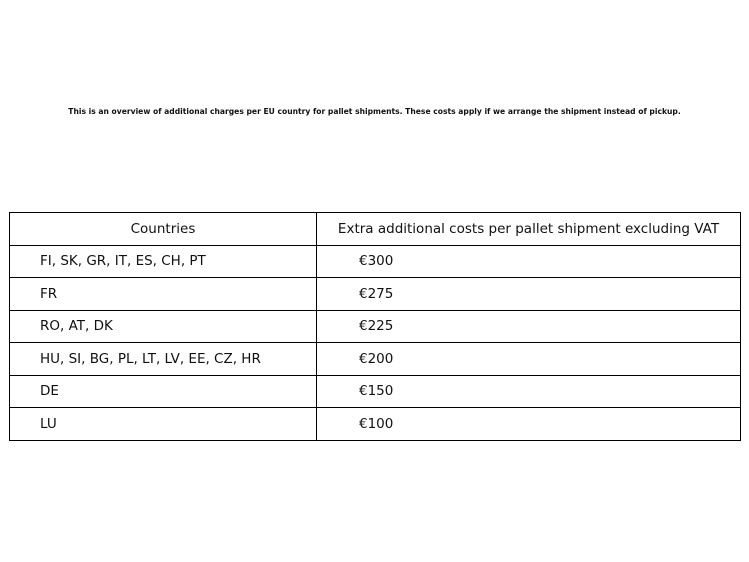 This screenshot has width=749, height=562. I want to click on table-row: RO, AT, DK €225, so click(375, 326).